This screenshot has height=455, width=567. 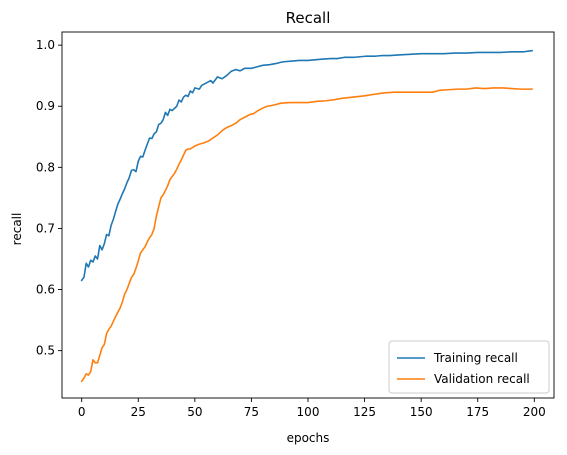 I want to click on y-tick-label: 1.0, so click(x=45, y=45).